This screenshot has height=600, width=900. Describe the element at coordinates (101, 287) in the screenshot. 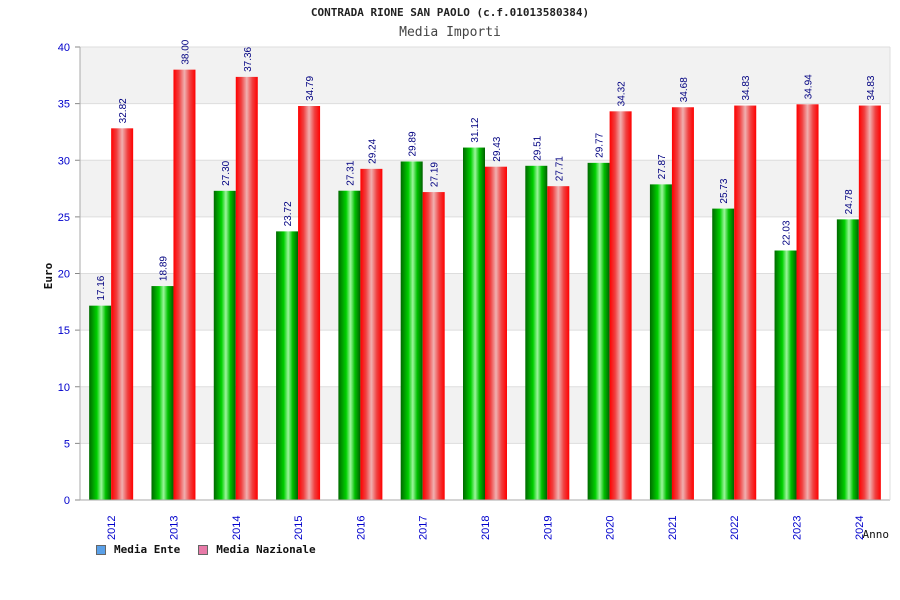

I see `data-label: 17.16` at that location.